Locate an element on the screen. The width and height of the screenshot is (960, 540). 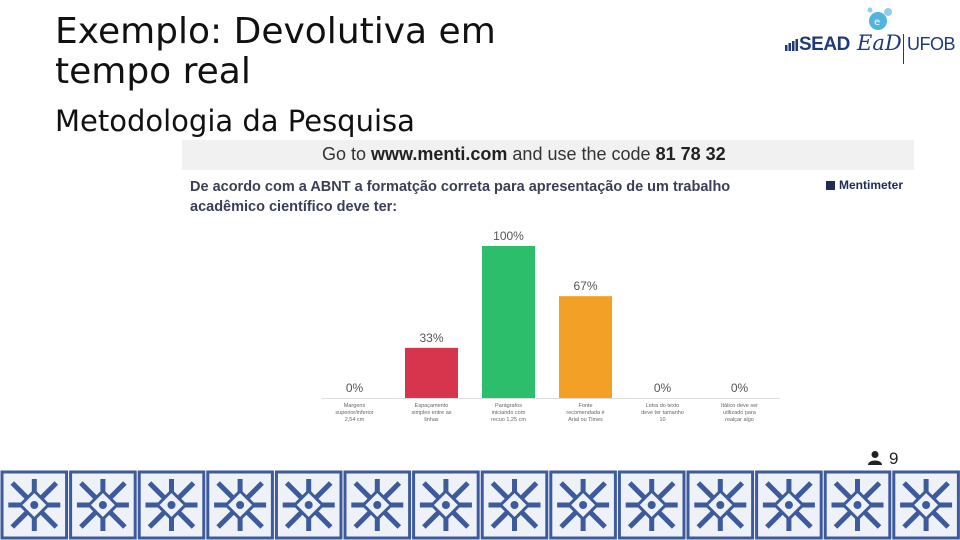
mentimeter-brand-text: Mentimeter is located at coordinates (871, 185).